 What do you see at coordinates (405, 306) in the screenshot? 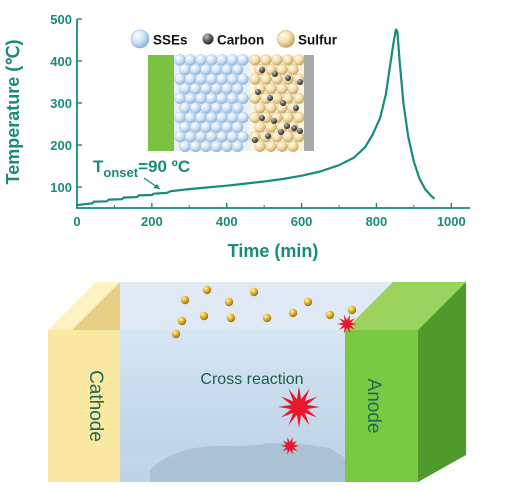
I see `anode-top-face` at bounding box center [405, 306].